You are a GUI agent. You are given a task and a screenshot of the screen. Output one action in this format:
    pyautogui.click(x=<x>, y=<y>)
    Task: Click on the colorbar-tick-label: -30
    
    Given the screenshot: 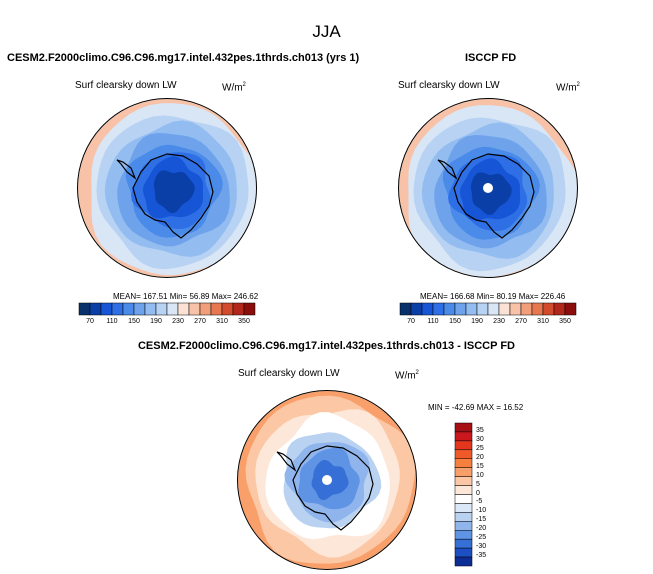 What is the action you would take?
    pyautogui.click(x=481, y=547)
    